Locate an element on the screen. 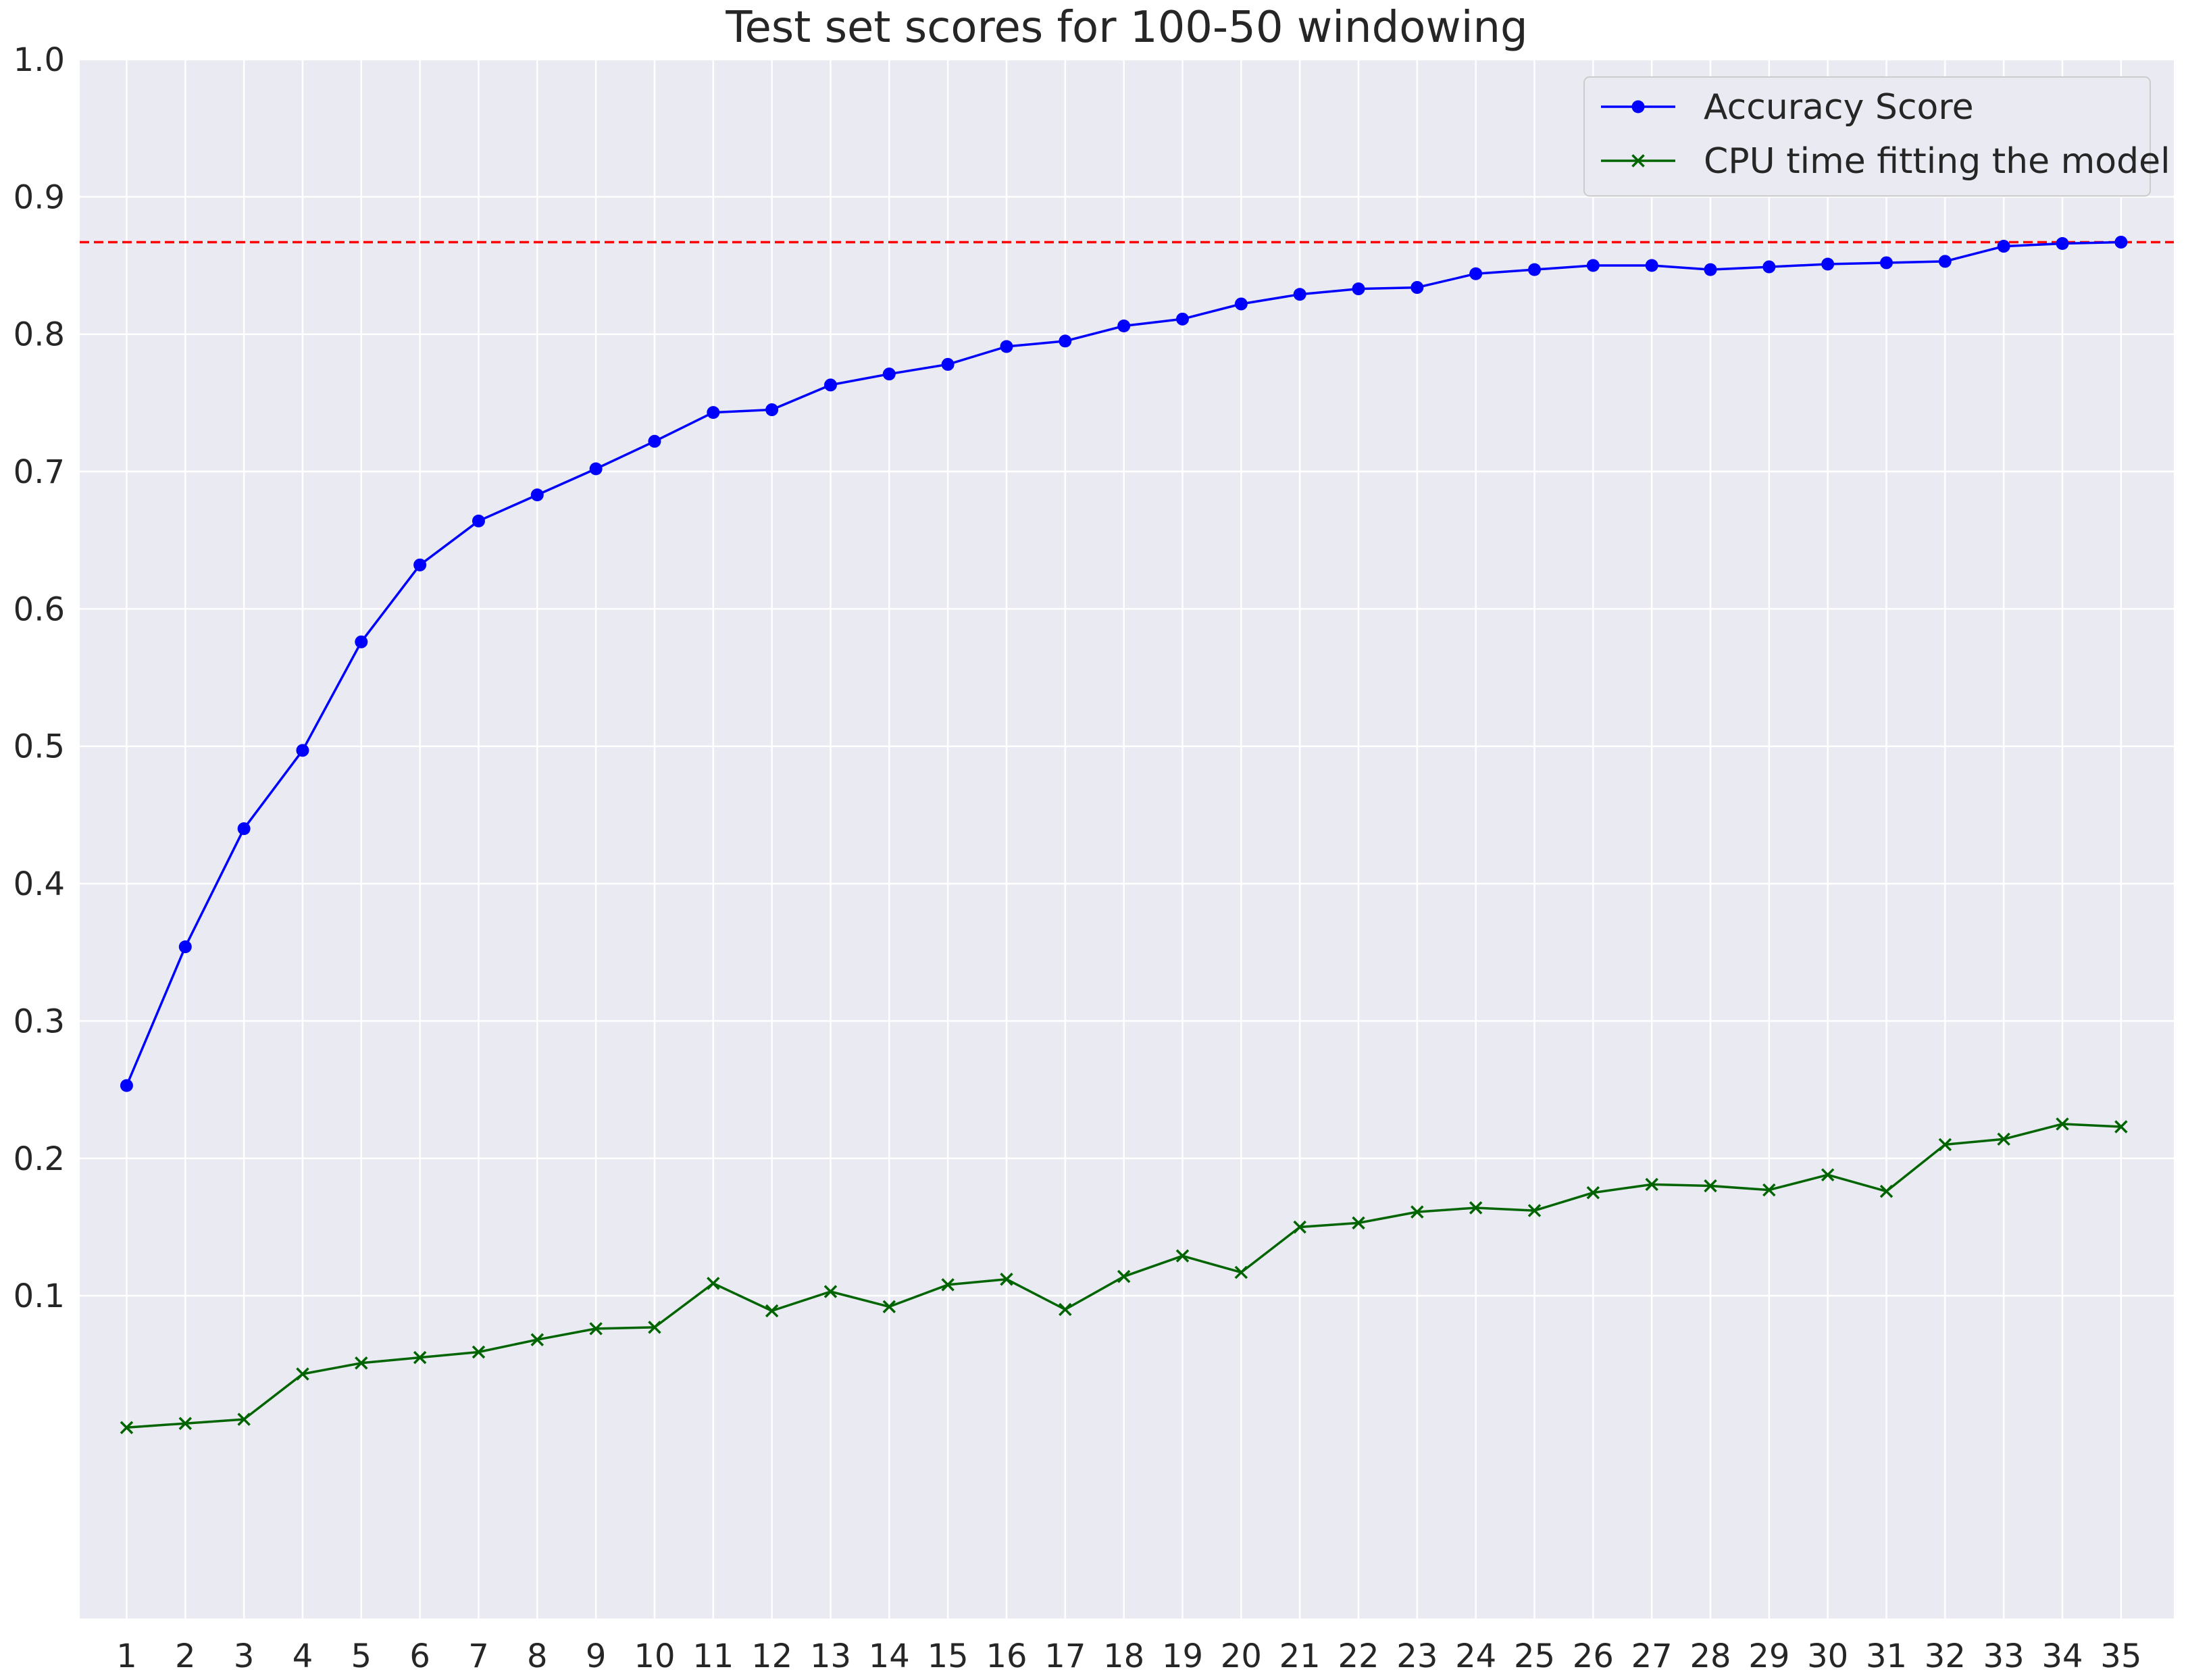 This screenshot has width=2186, height=1680. x-tick-label: 15 is located at coordinates (948, 1656).